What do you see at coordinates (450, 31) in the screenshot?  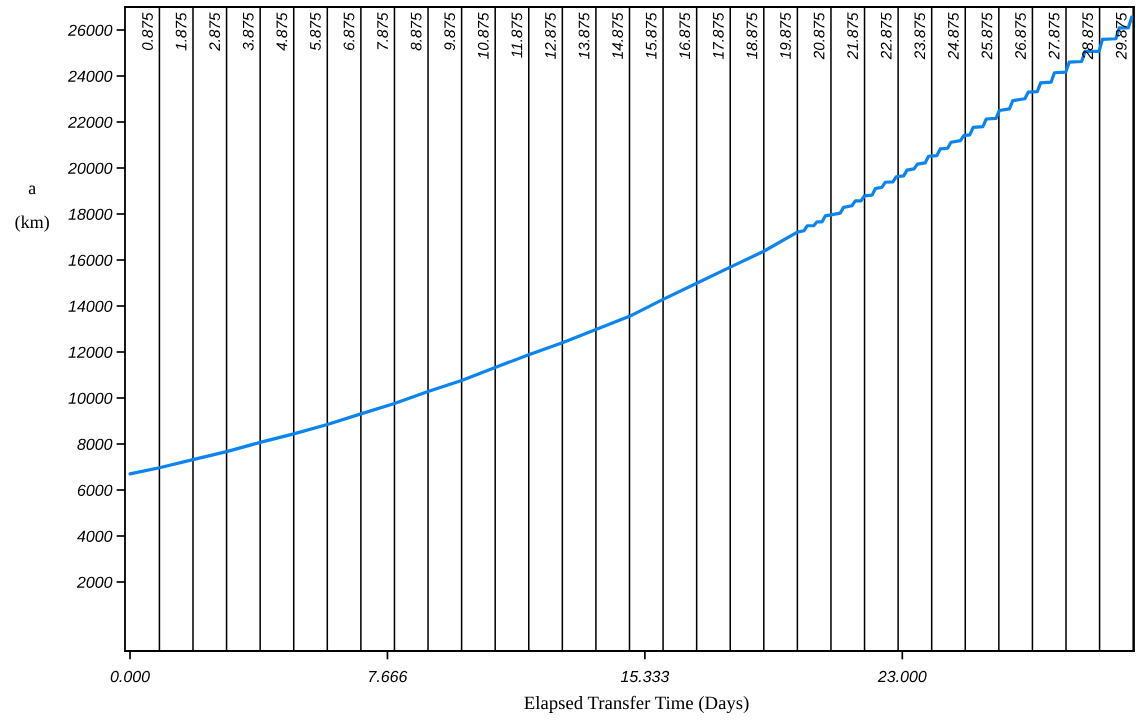 I see `ref-line-label: 9.875` at bounding box center [450, 31].